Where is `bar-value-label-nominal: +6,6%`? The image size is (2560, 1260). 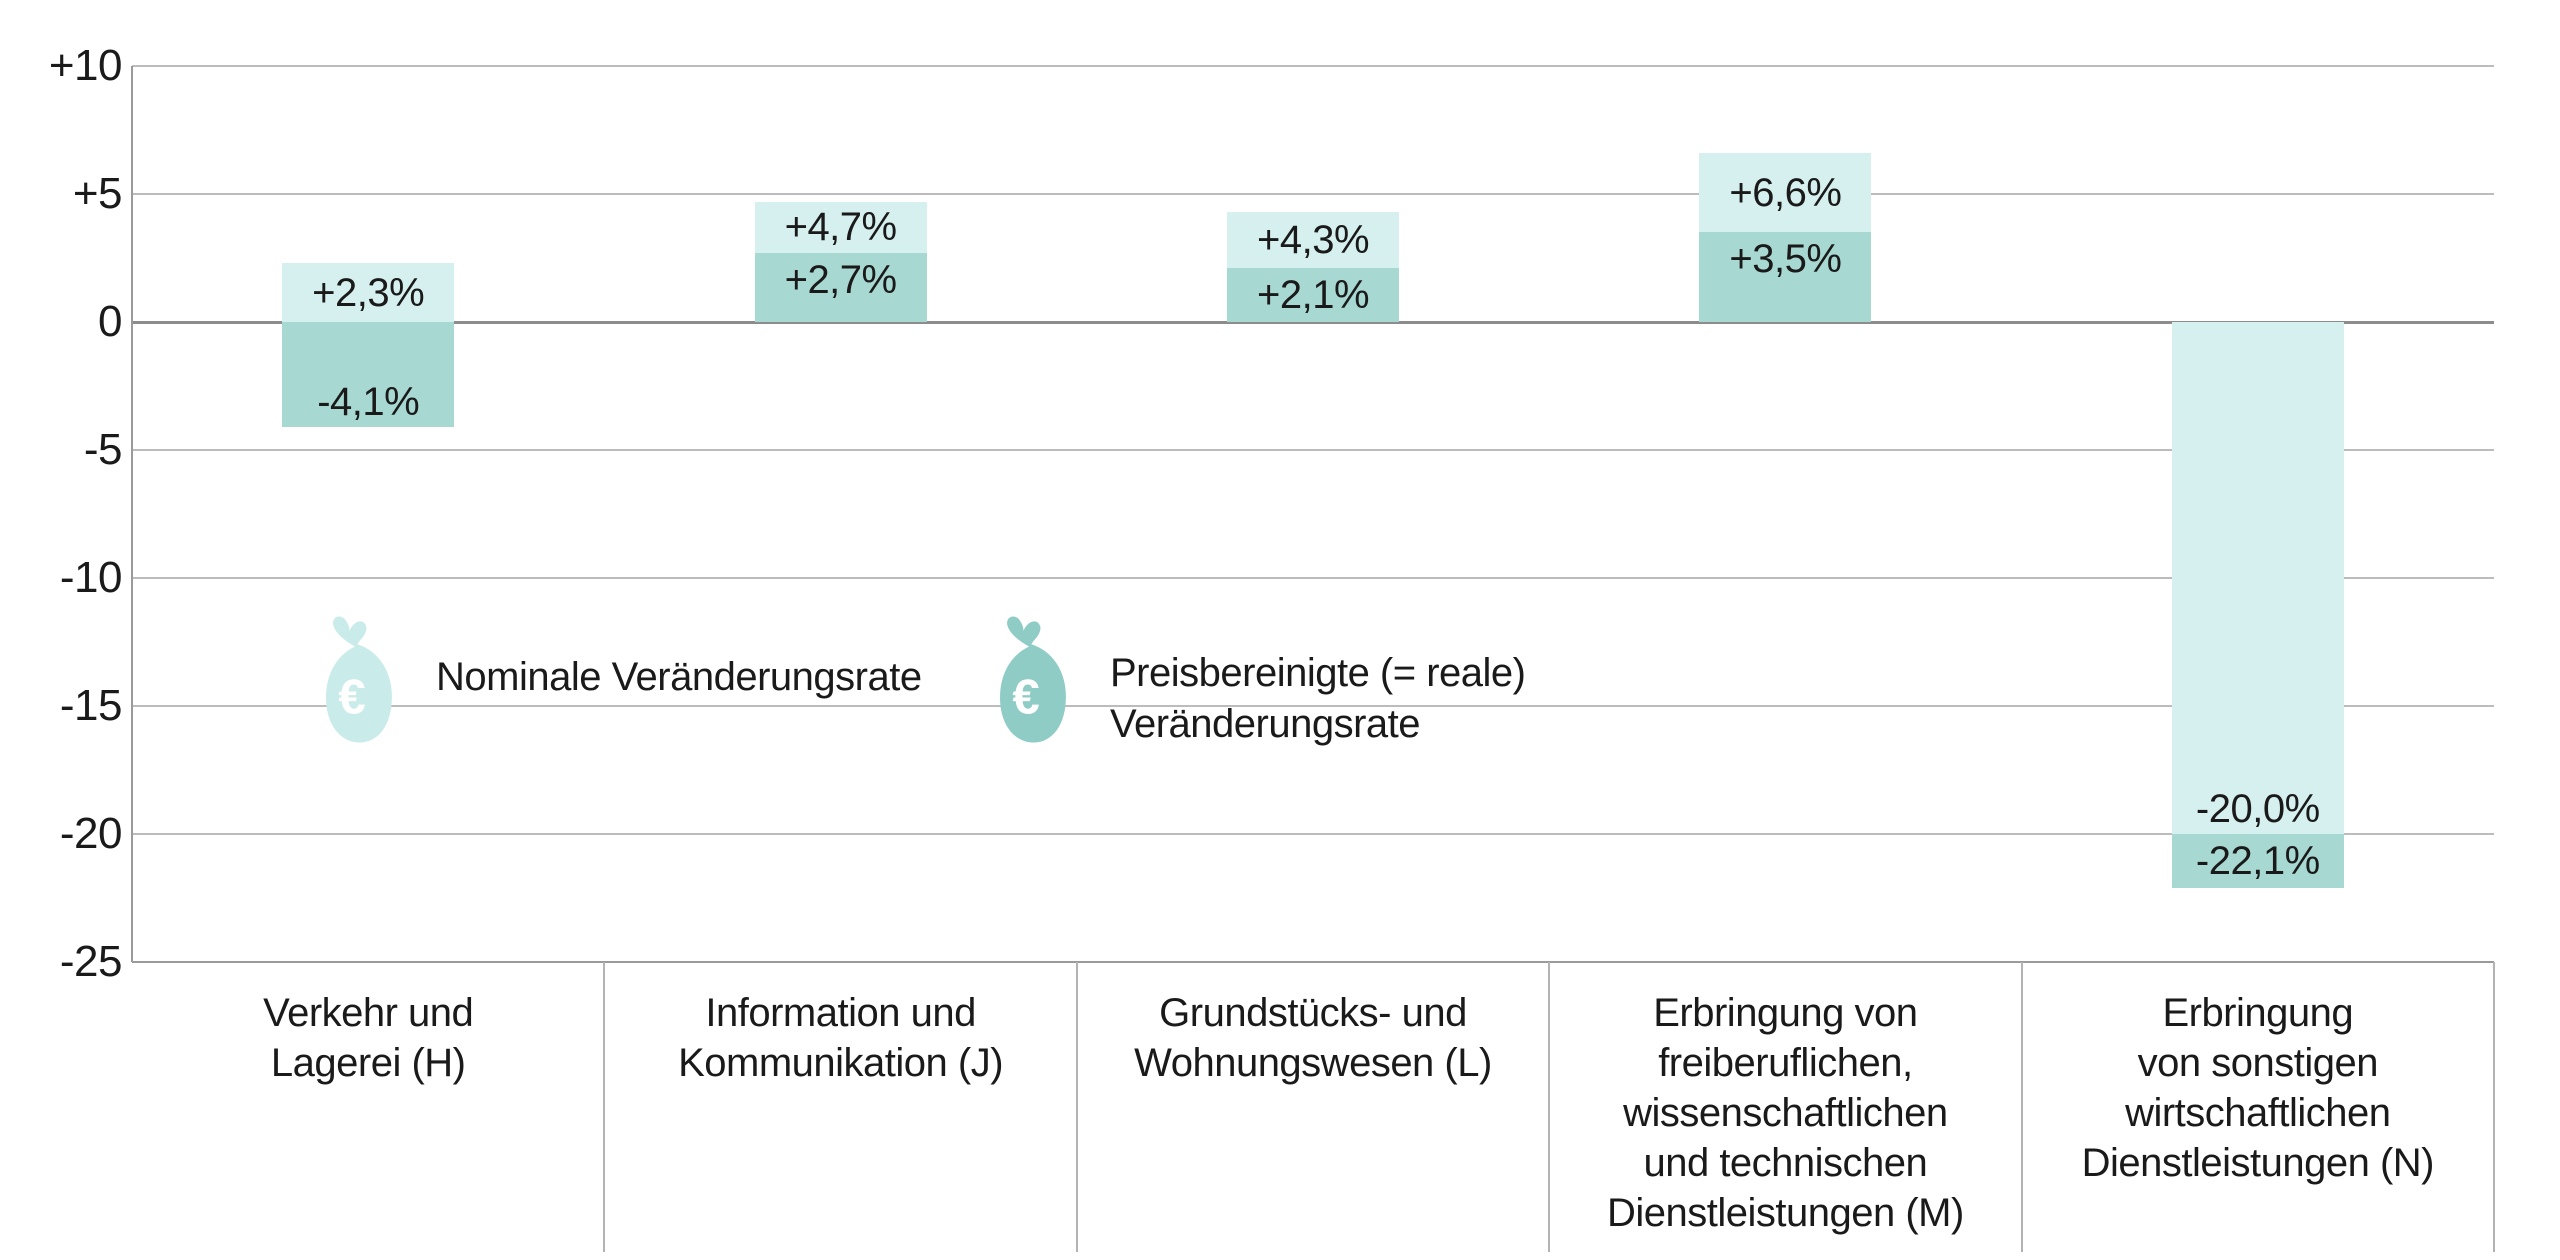
bar-value-label-nominal: +6,6% is located at coordinates (1785, 192).